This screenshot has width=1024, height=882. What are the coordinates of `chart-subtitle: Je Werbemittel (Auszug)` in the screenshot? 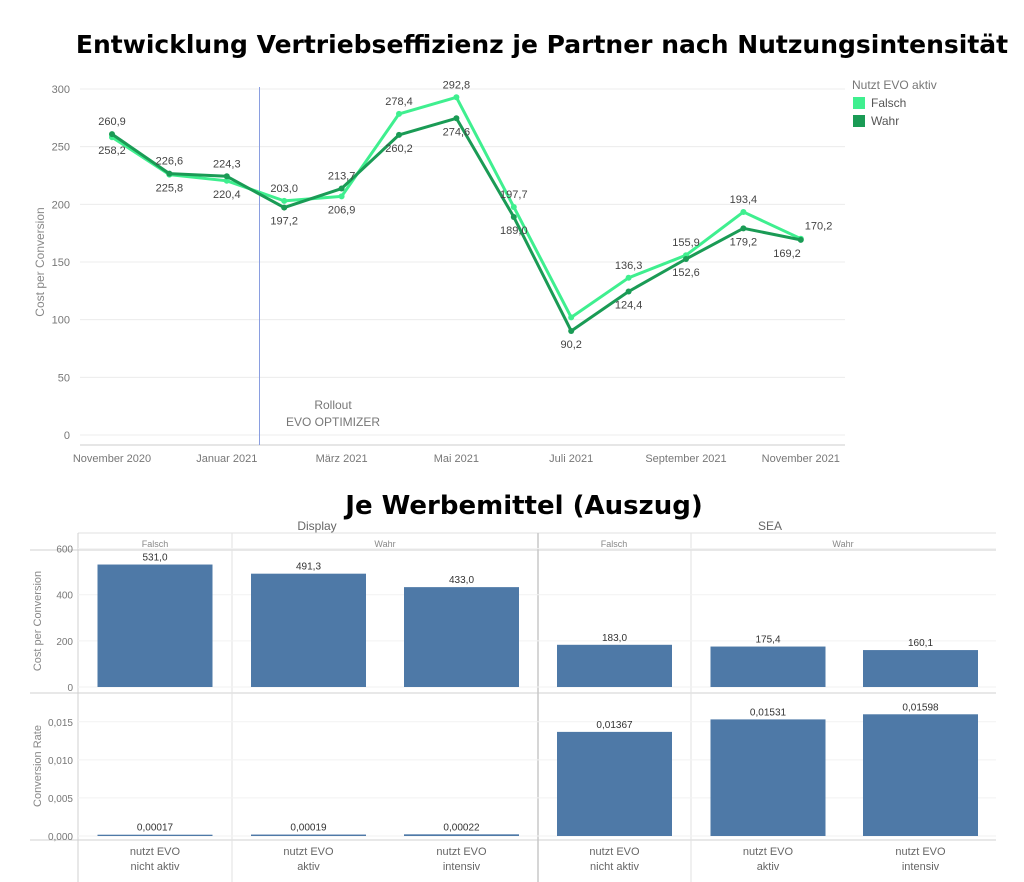 It's located at (524, 506).